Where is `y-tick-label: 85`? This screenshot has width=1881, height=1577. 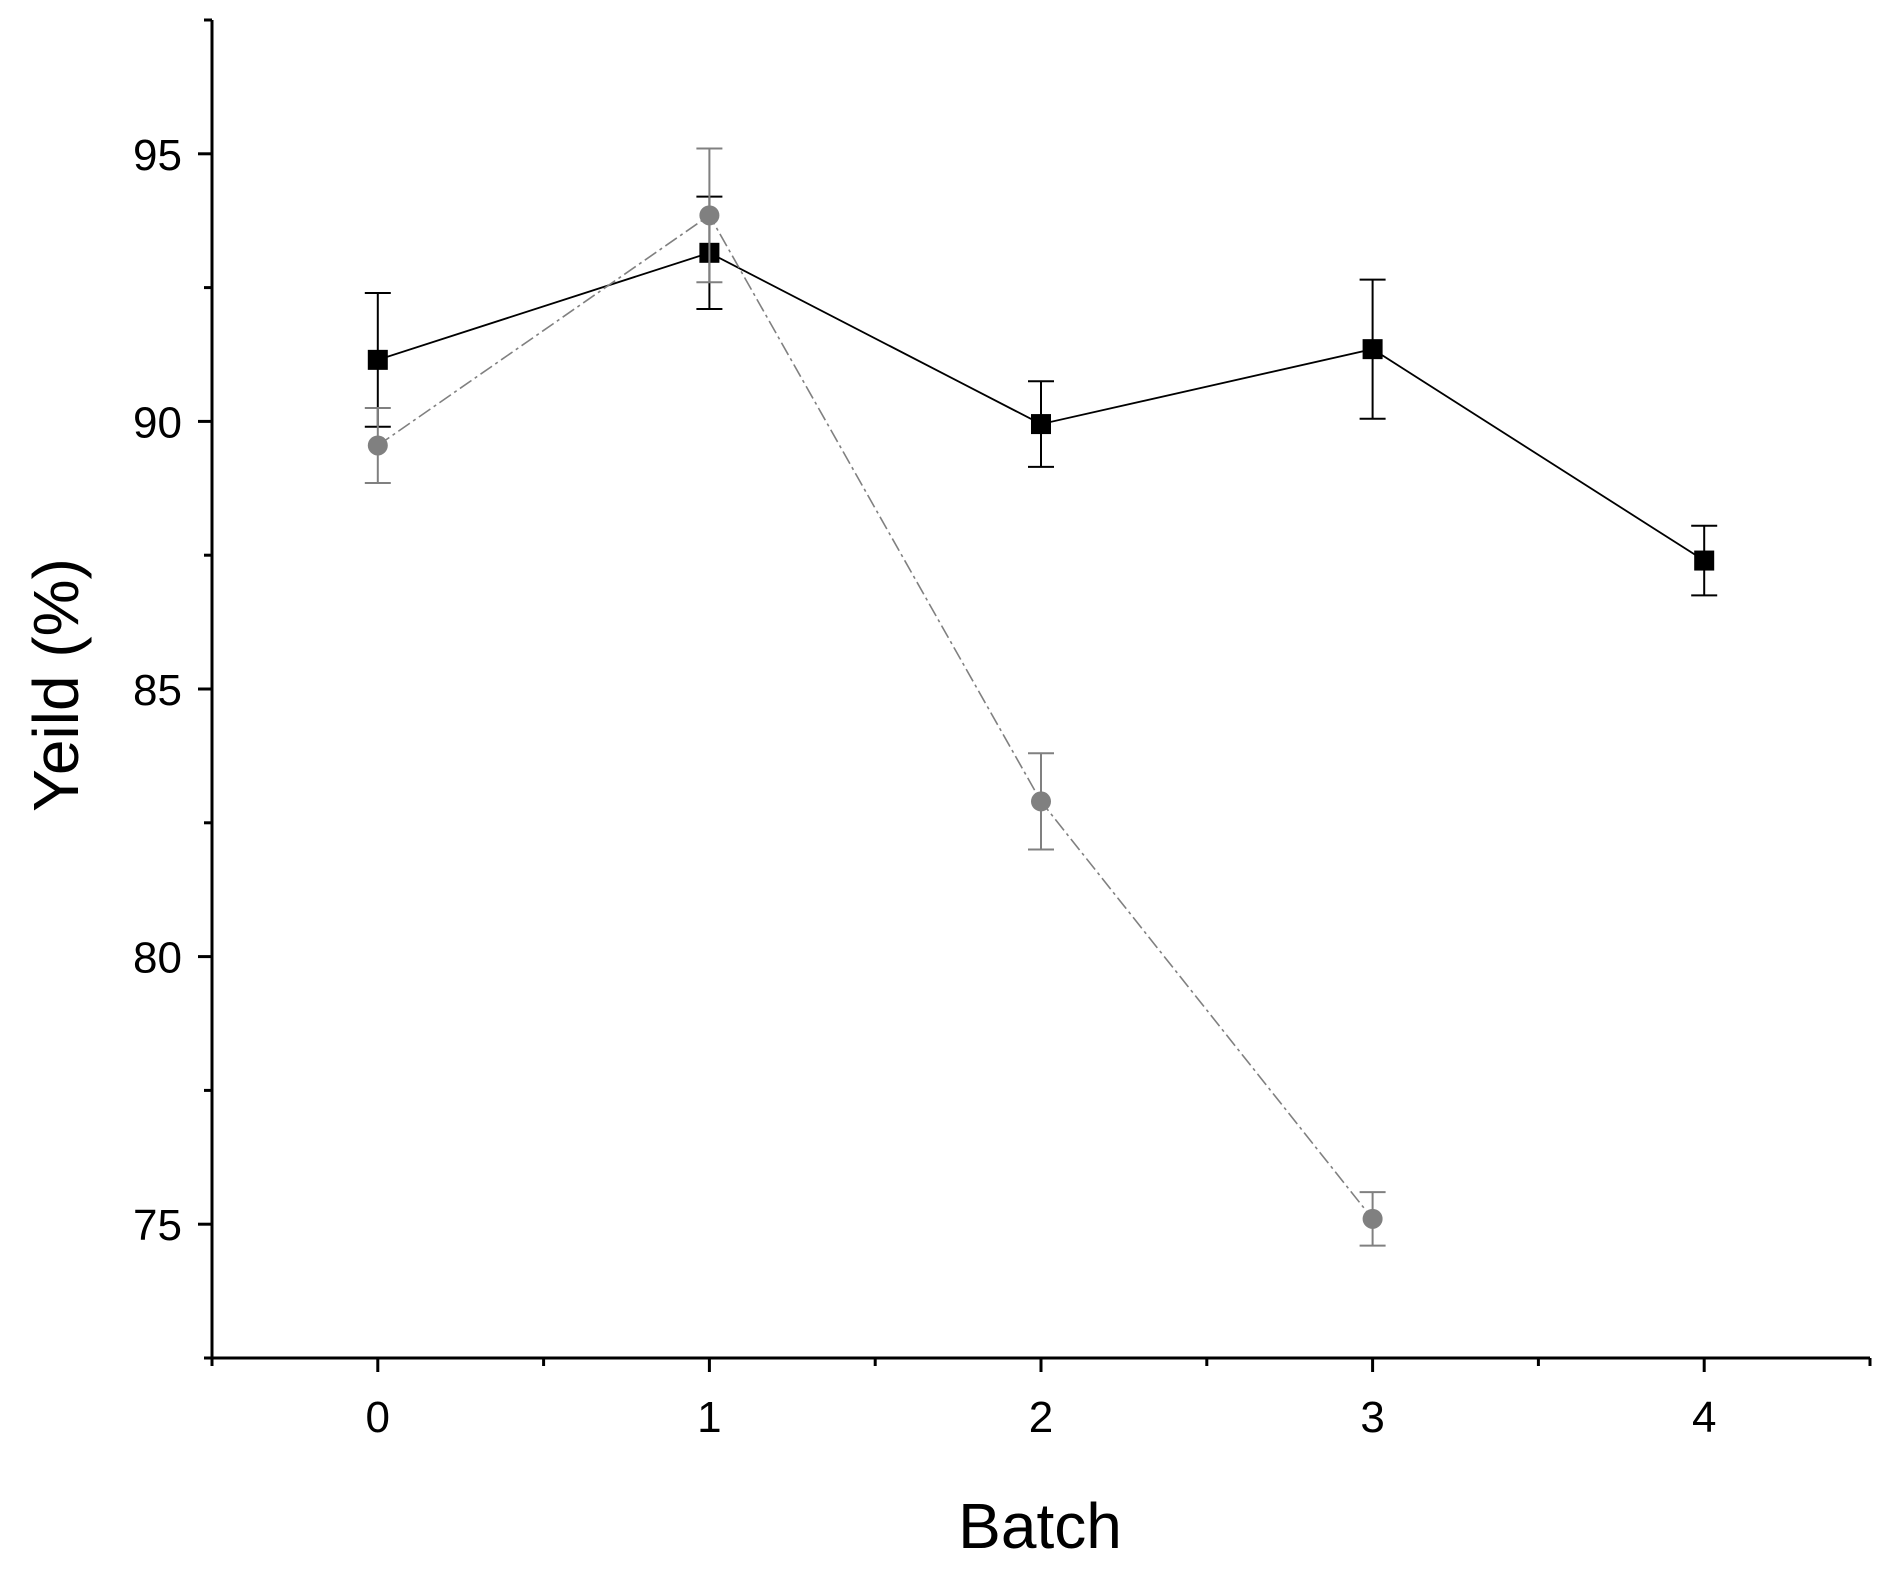
y-tick-label: 85 is located at coordinates (157, 690).